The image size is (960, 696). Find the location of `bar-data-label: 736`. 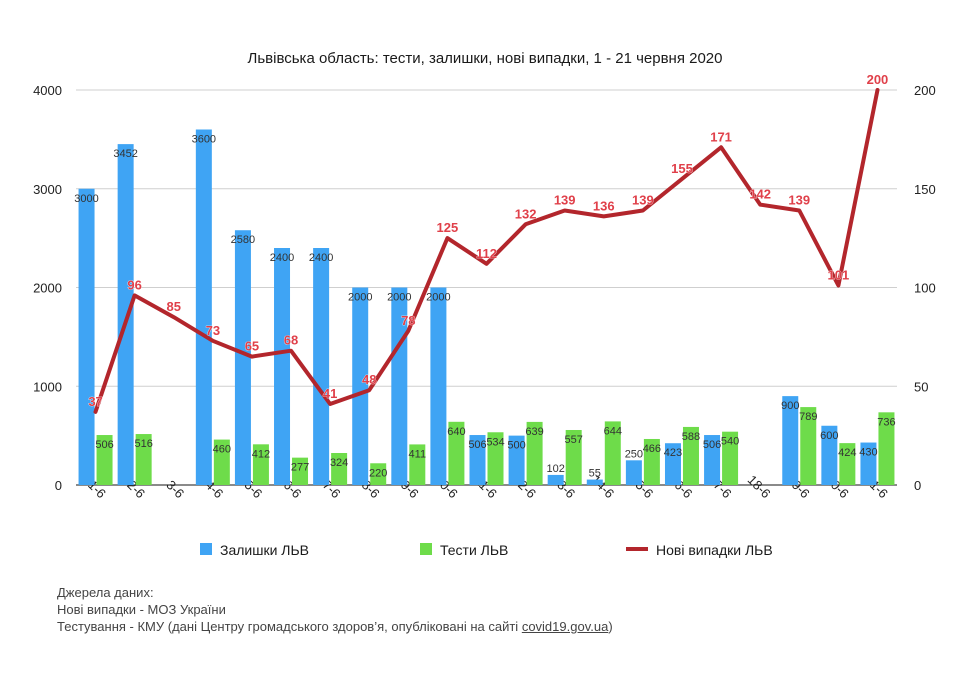

bar-data-label: 736 is located at coordinates (886, 422).